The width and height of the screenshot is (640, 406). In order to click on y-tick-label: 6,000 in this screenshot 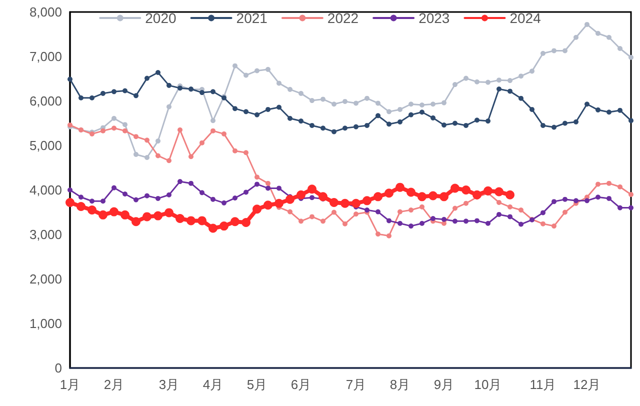, I will do `click(45, 101)`.